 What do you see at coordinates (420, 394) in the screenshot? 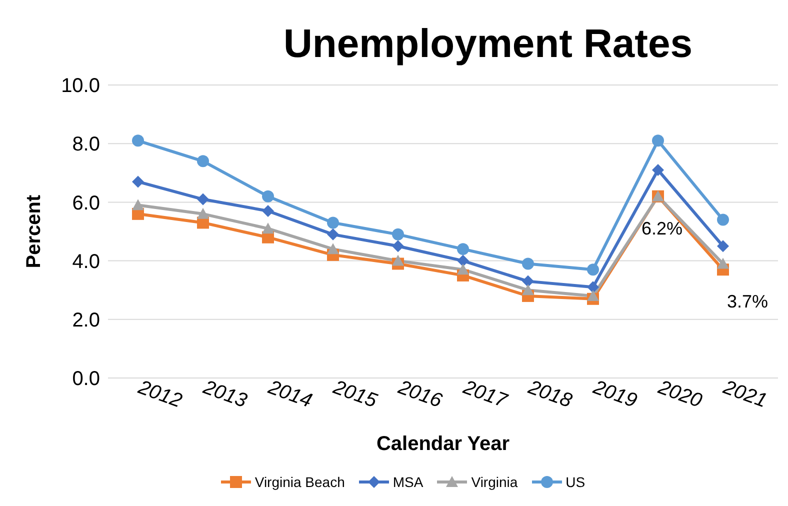
I see `x-tick-label: 2016` at bounding box center [420, 394].